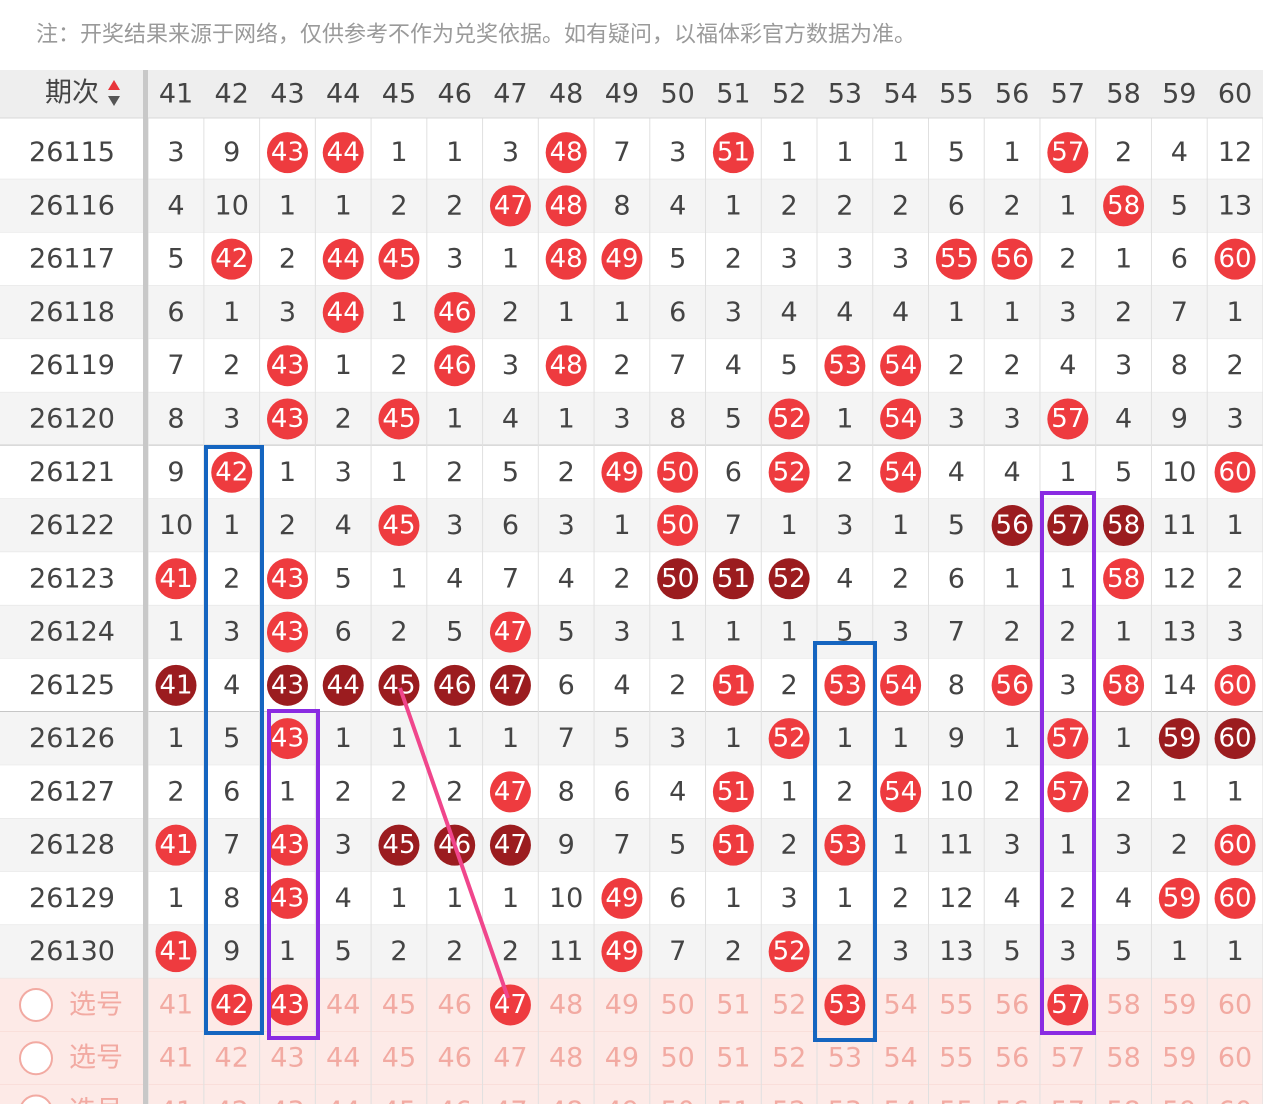  Describe the element at coordinates (72, 93) in the screenshot. I see `period-header: 期次` at that location.